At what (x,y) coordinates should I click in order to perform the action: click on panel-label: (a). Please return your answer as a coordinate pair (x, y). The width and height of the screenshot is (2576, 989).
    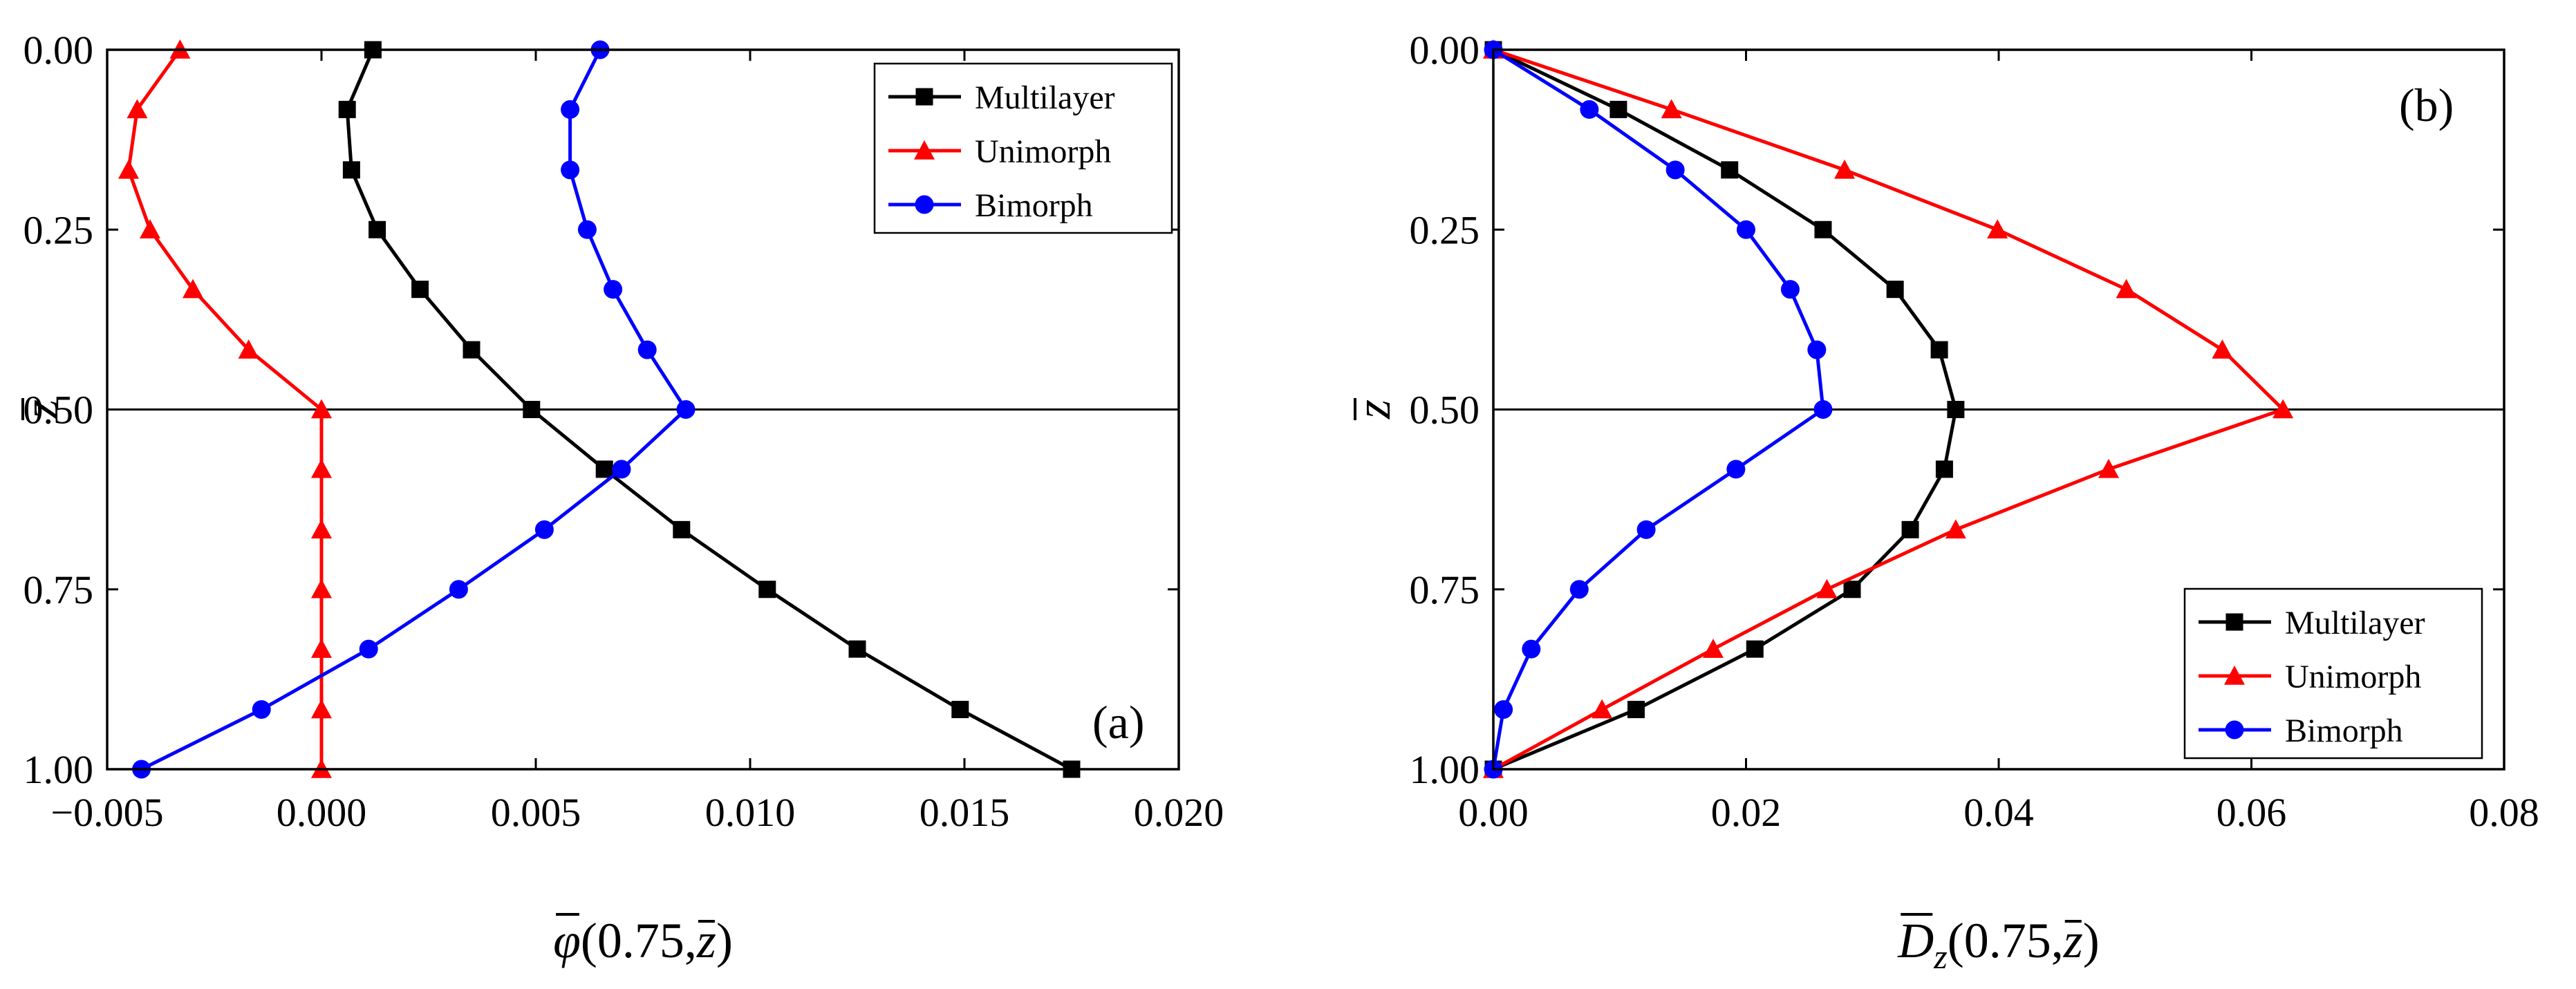
    Looking at the image, I should click on (1118, 722).